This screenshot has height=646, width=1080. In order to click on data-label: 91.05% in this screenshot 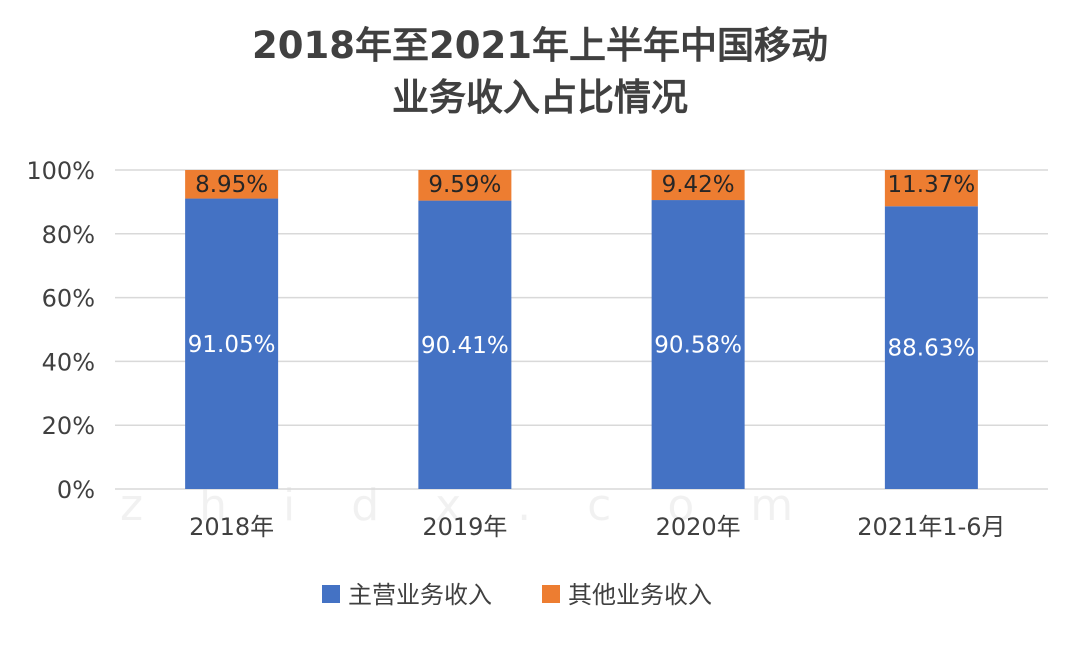, I will do `click(232, 345)`.